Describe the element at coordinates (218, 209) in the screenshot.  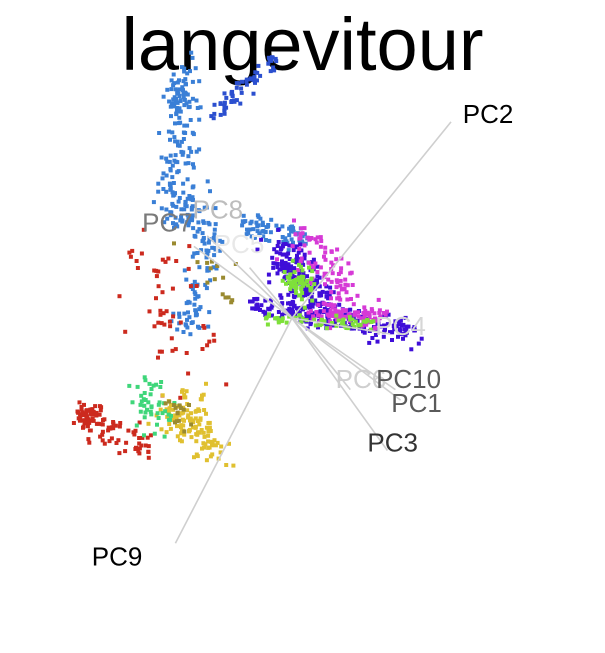
I see `axis-label-pc8: PC8` at that location.